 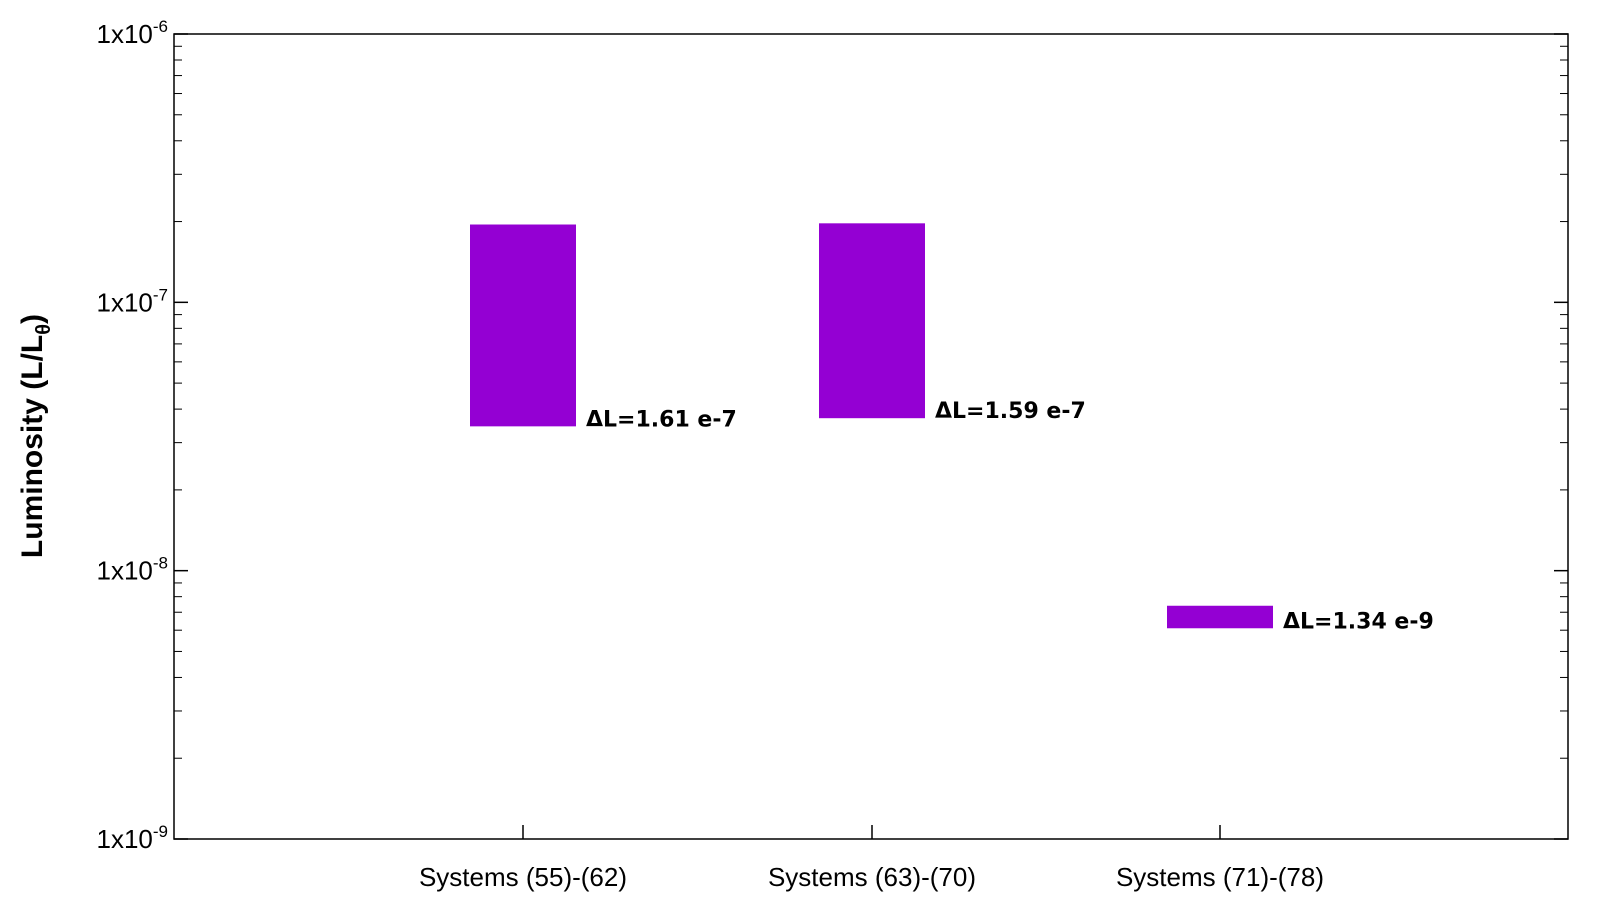 I want to click on data-labels: ΔL=1.61 e-7 ΔL=1.59 e-7 ΔL=1.34 e-9, so click(x=1010, y=516).